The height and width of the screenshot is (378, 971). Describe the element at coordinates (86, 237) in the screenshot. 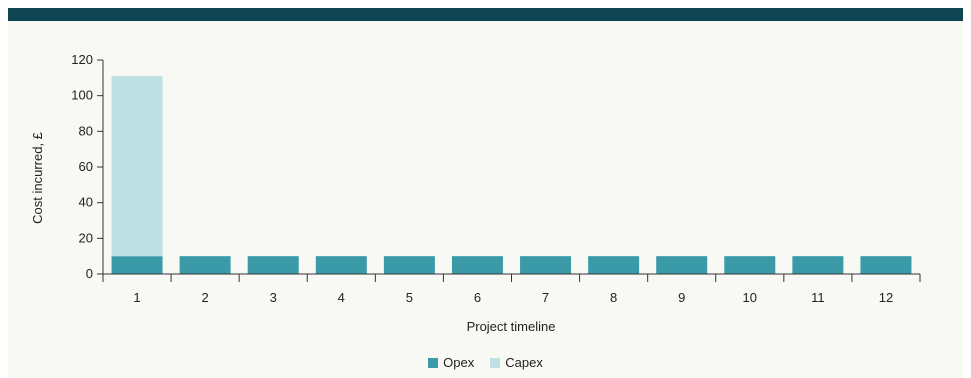

I see `y-tick-label-20: 20` at that location.